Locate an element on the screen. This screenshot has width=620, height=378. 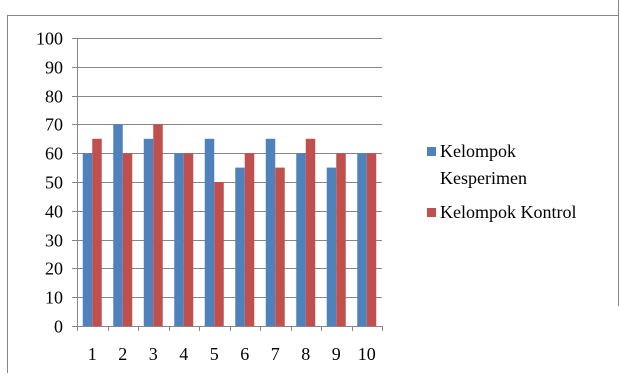
y-tick-label: 20 is located at coordinates (54, 269).